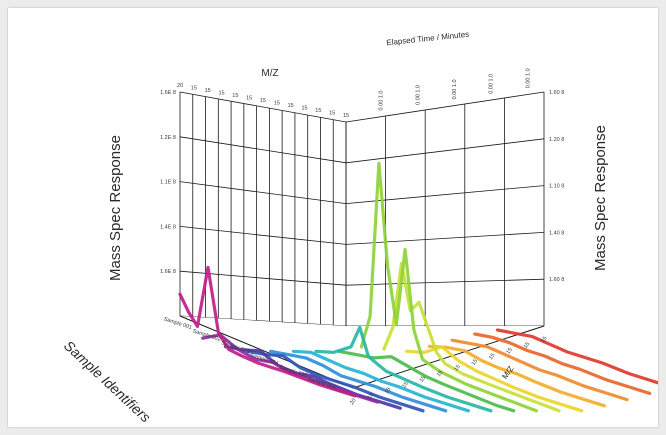  What do you see at coordinates (263, 209) in the screenshot?
I see `back-wall` at bounding box center [263, 209].